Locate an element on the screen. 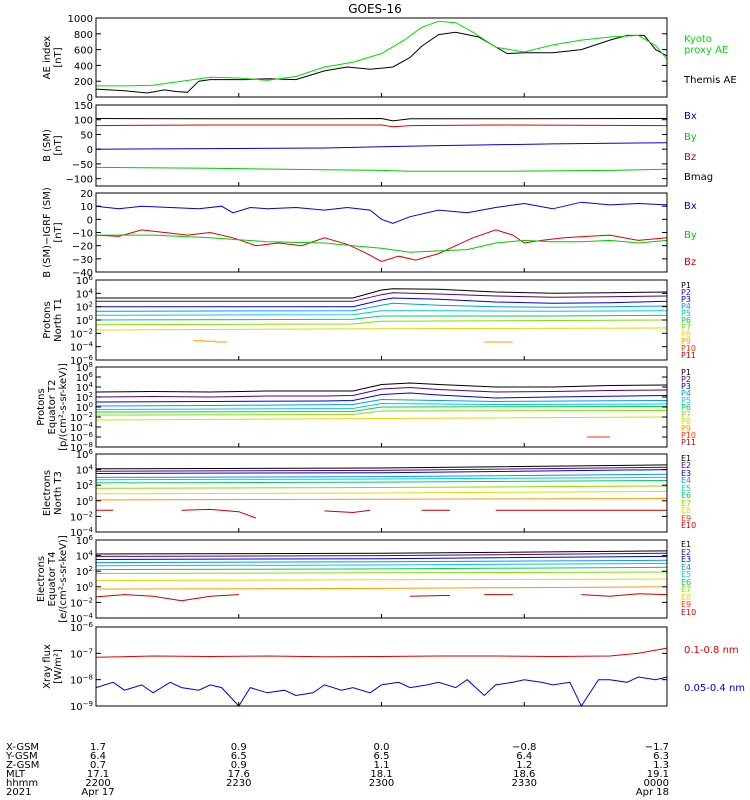  orbit-value: 17.6 is located at coordinates (239, 774).